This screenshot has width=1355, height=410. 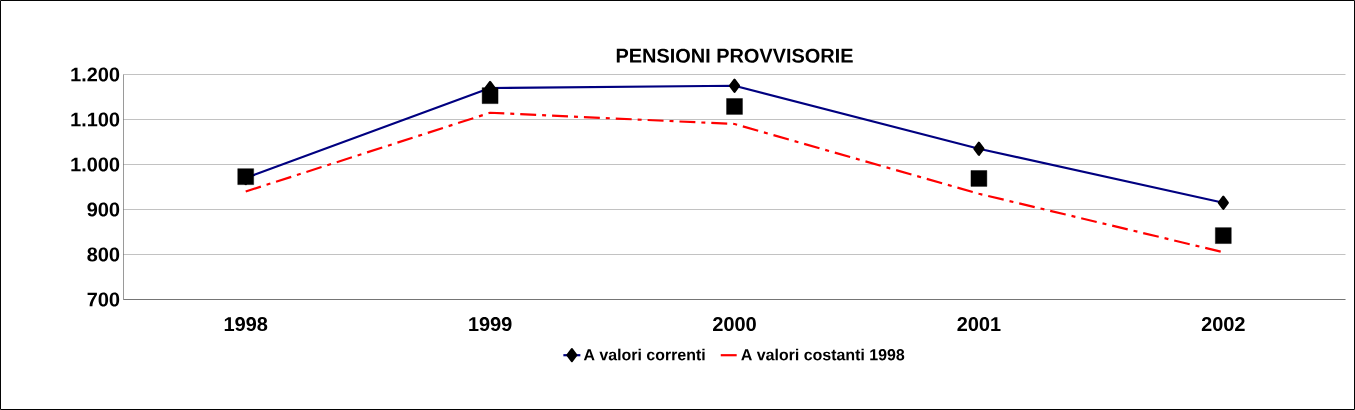 What do you see at coordinates (103, 209) in the screenshot?
I see `y-tick-label: 900` at bounding box center [103, 209].